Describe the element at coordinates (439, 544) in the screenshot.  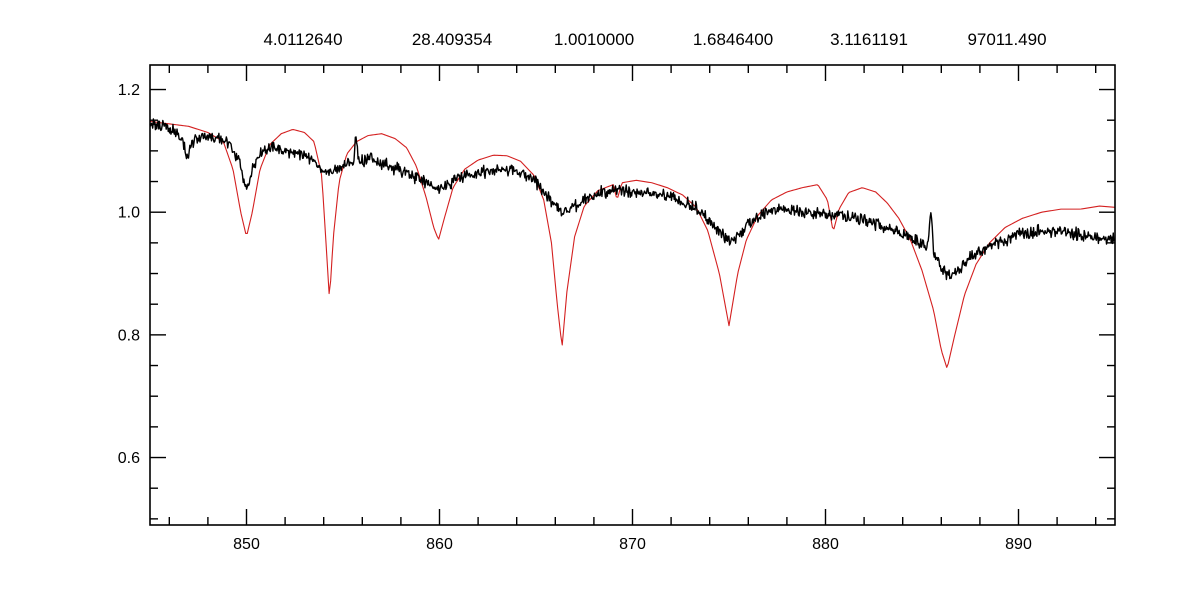
I see `x-tick-label: 860` at that location.